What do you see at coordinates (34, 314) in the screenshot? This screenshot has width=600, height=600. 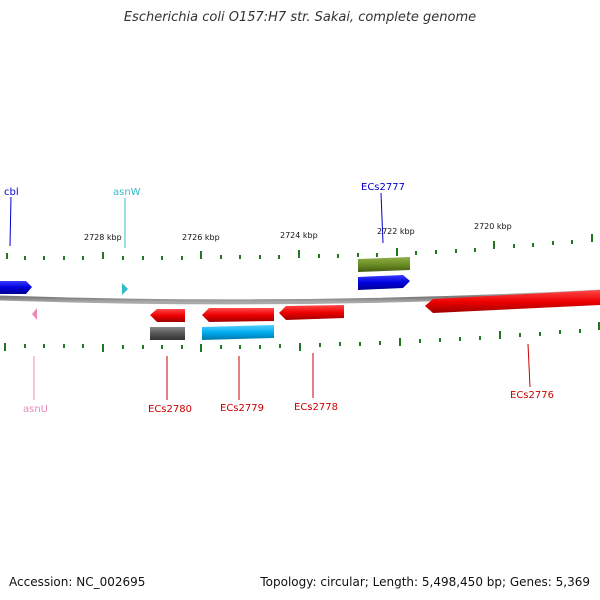 I see `gene-asnU-arrow` at bounding box center [34, 314].